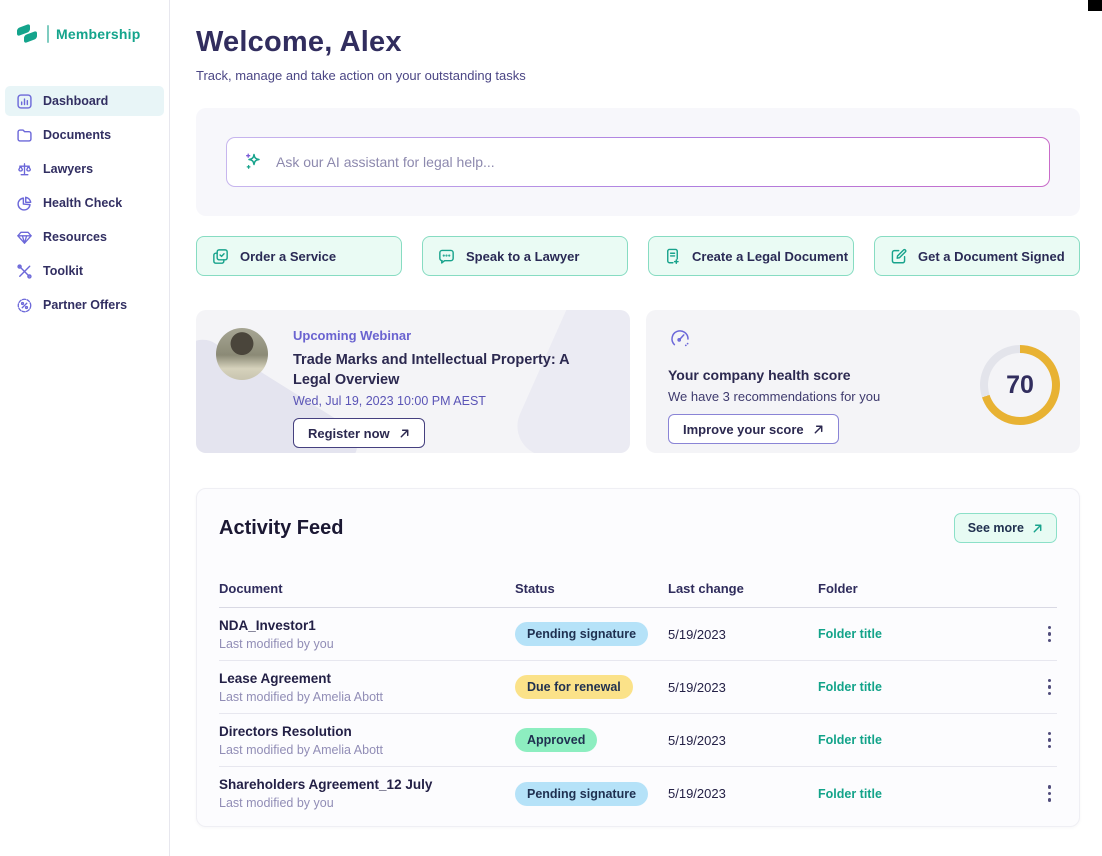  What do you see at coordinates (24, 203) in the screenshot?
I see `pie-chart-icon` at bounding box center [24, 203].